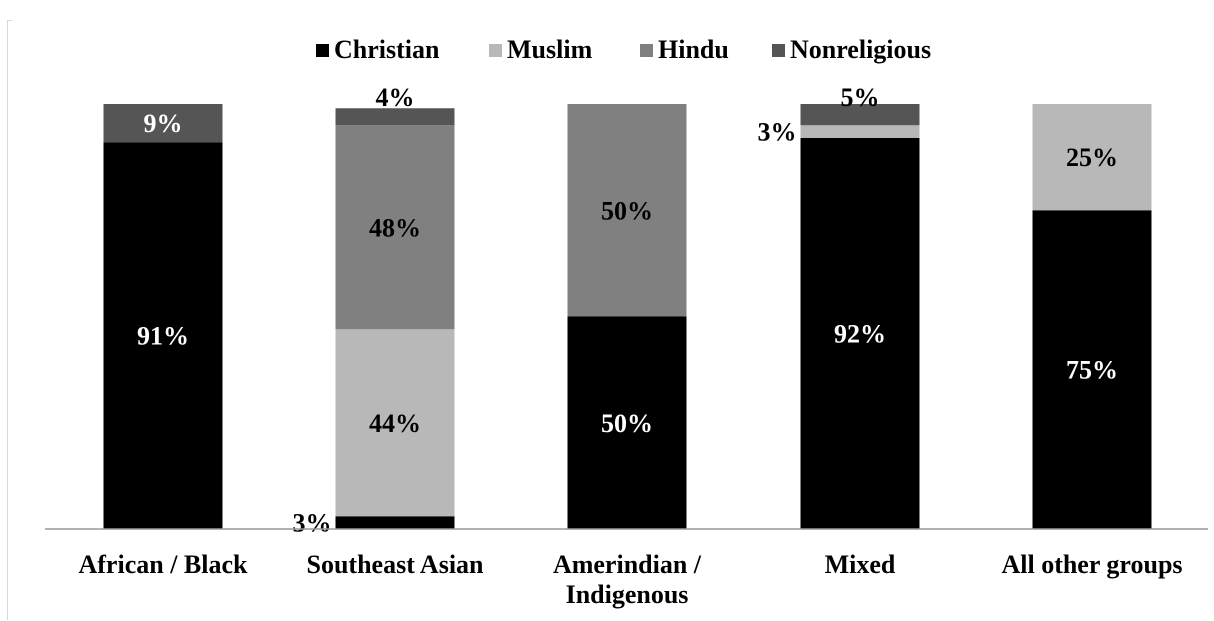 The width and height of the screenshot is (1214, 621). What do you see at coordinates (860, 564) in the screenshot?
I see `x-tick-label: Mixed` at bounding box center [860, 564].